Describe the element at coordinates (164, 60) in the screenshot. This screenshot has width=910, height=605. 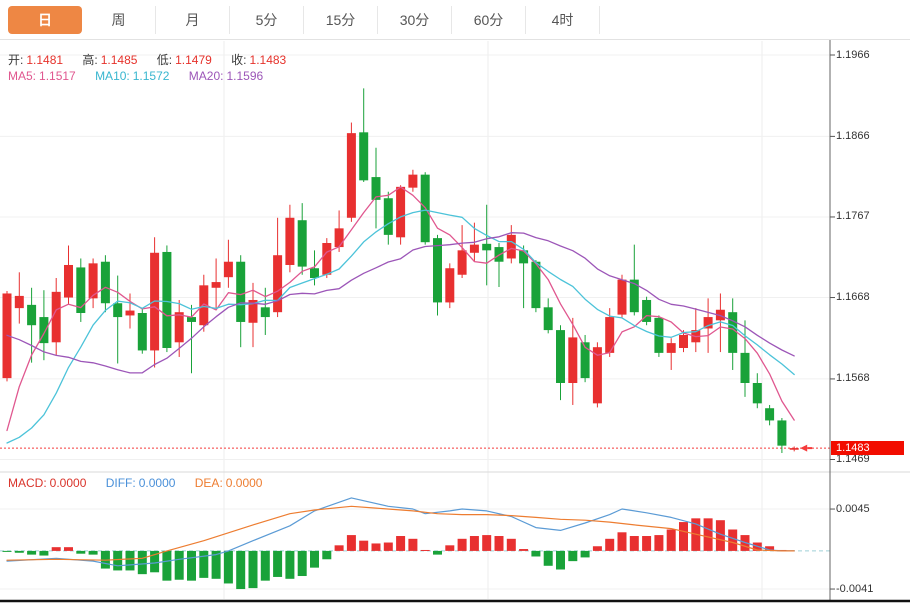
I see `low-label: 低:` at that location.